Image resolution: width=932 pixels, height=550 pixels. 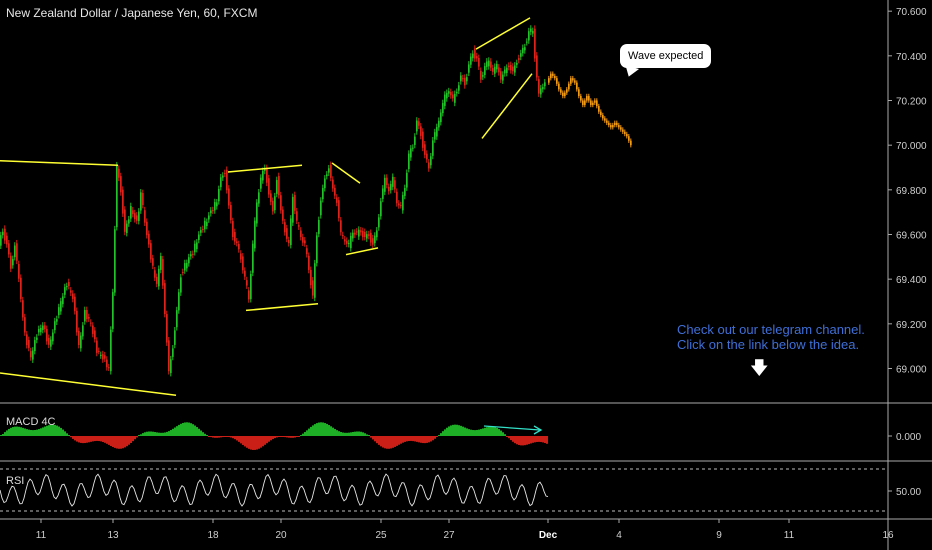 I want to click on wave-expected-callout: Wave expected, so click(x=666, y=56).